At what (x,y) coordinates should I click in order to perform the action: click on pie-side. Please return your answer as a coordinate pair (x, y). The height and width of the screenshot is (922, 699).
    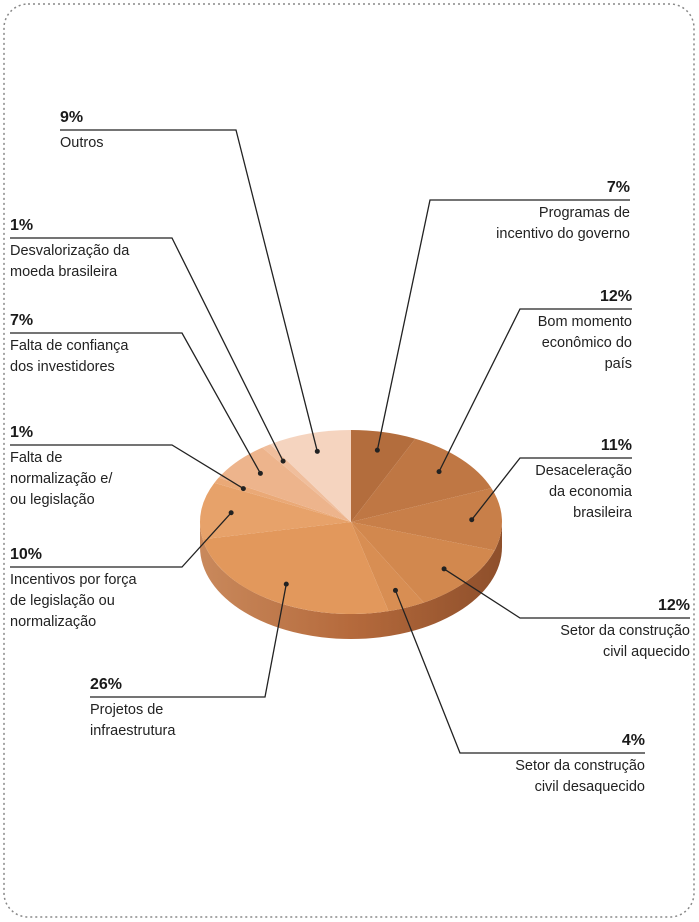
    Looking at the image, I should click on (351, 580).